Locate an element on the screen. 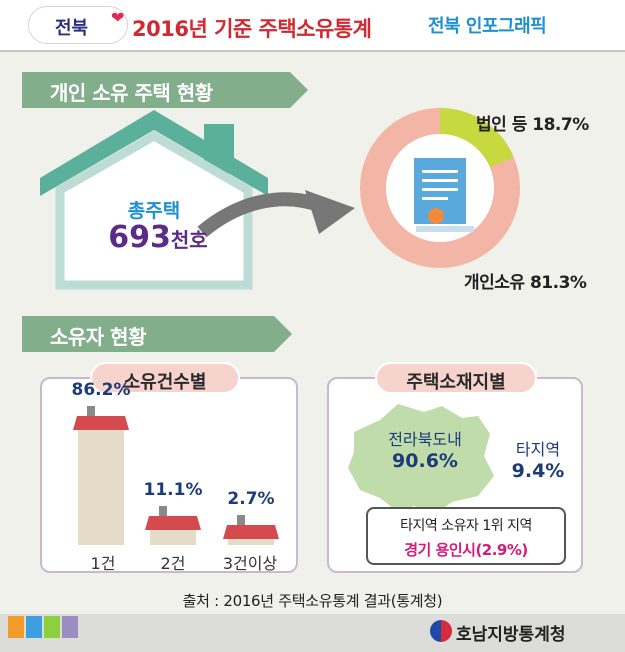 This screenshot has height=652, width=625. jeonbuk-map is located at coordinates (421, 459).